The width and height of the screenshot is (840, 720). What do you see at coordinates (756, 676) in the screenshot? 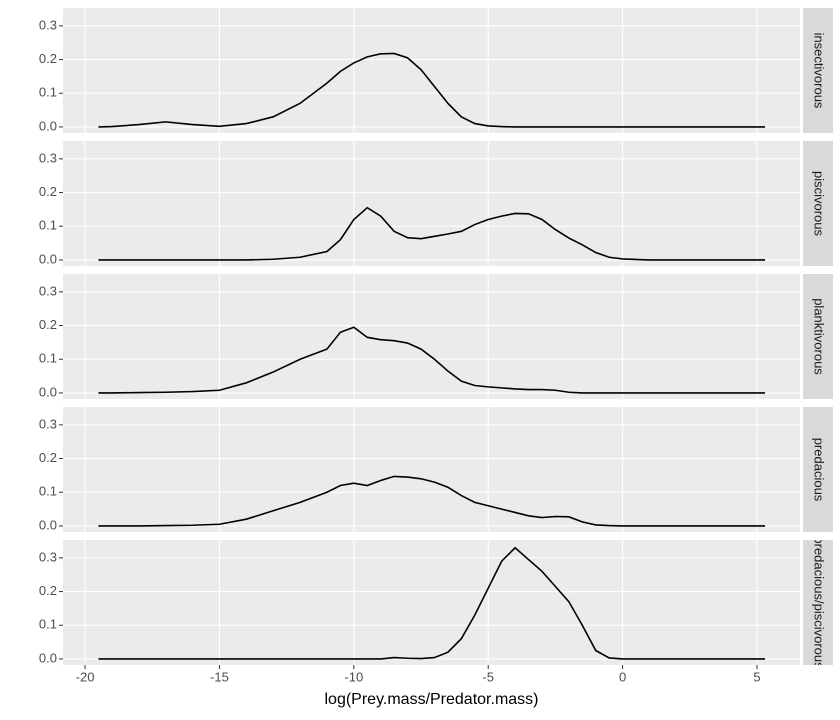
I see `x-tick-label: 5` at bounding box center [756, 676].